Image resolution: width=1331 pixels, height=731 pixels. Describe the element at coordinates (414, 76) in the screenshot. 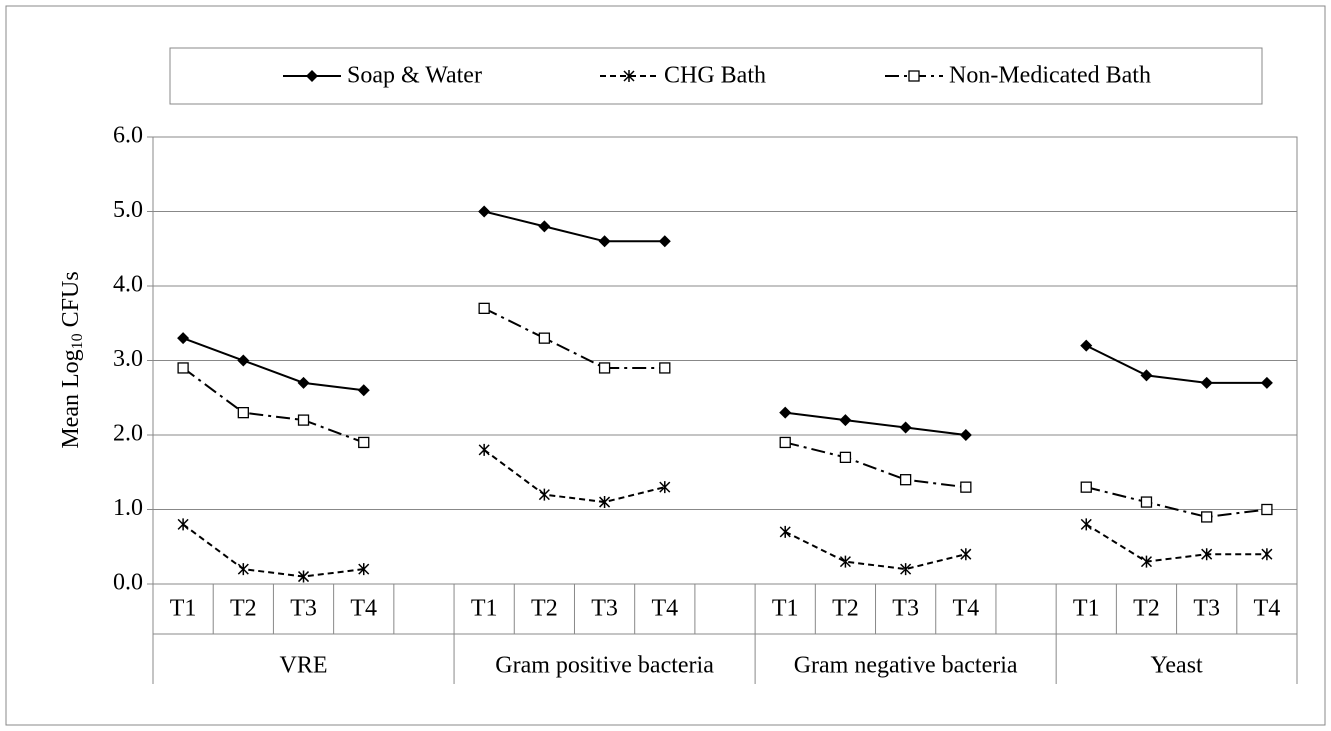

I see `legend-label: Soap & Water` at that location.